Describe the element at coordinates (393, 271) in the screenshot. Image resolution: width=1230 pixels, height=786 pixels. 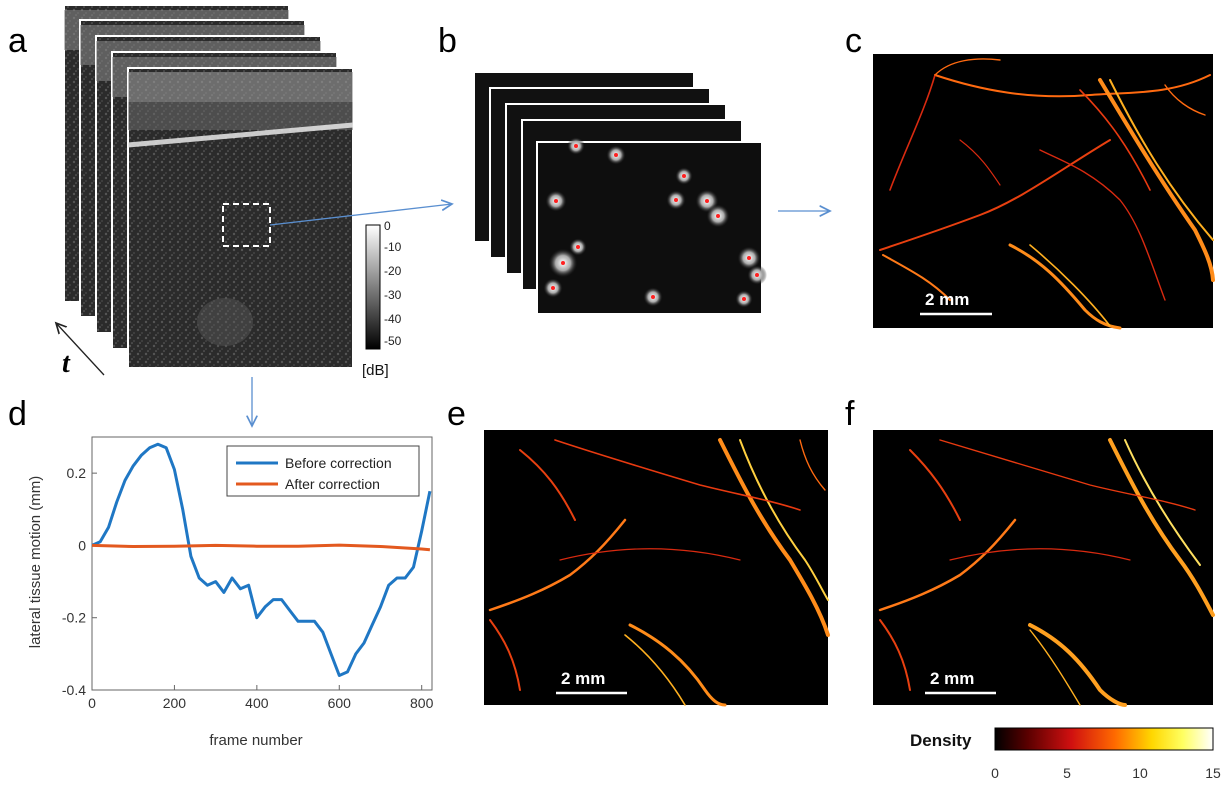
I see `db-tick-label: -20` at that location.